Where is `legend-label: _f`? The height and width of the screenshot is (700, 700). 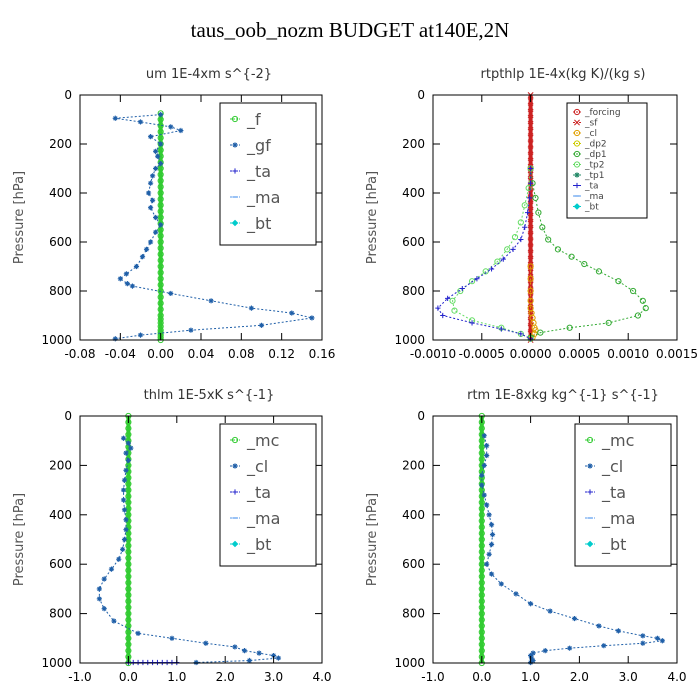
legend-label: _f is located at coordinates (253, 120).